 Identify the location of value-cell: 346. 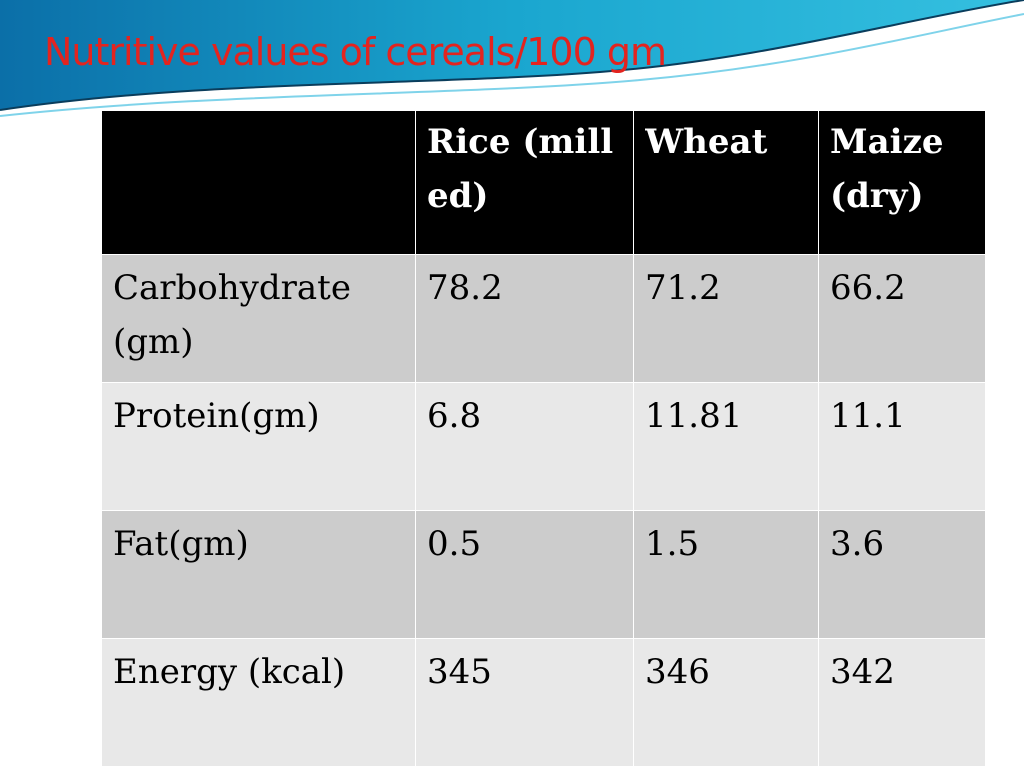
(726, 702).